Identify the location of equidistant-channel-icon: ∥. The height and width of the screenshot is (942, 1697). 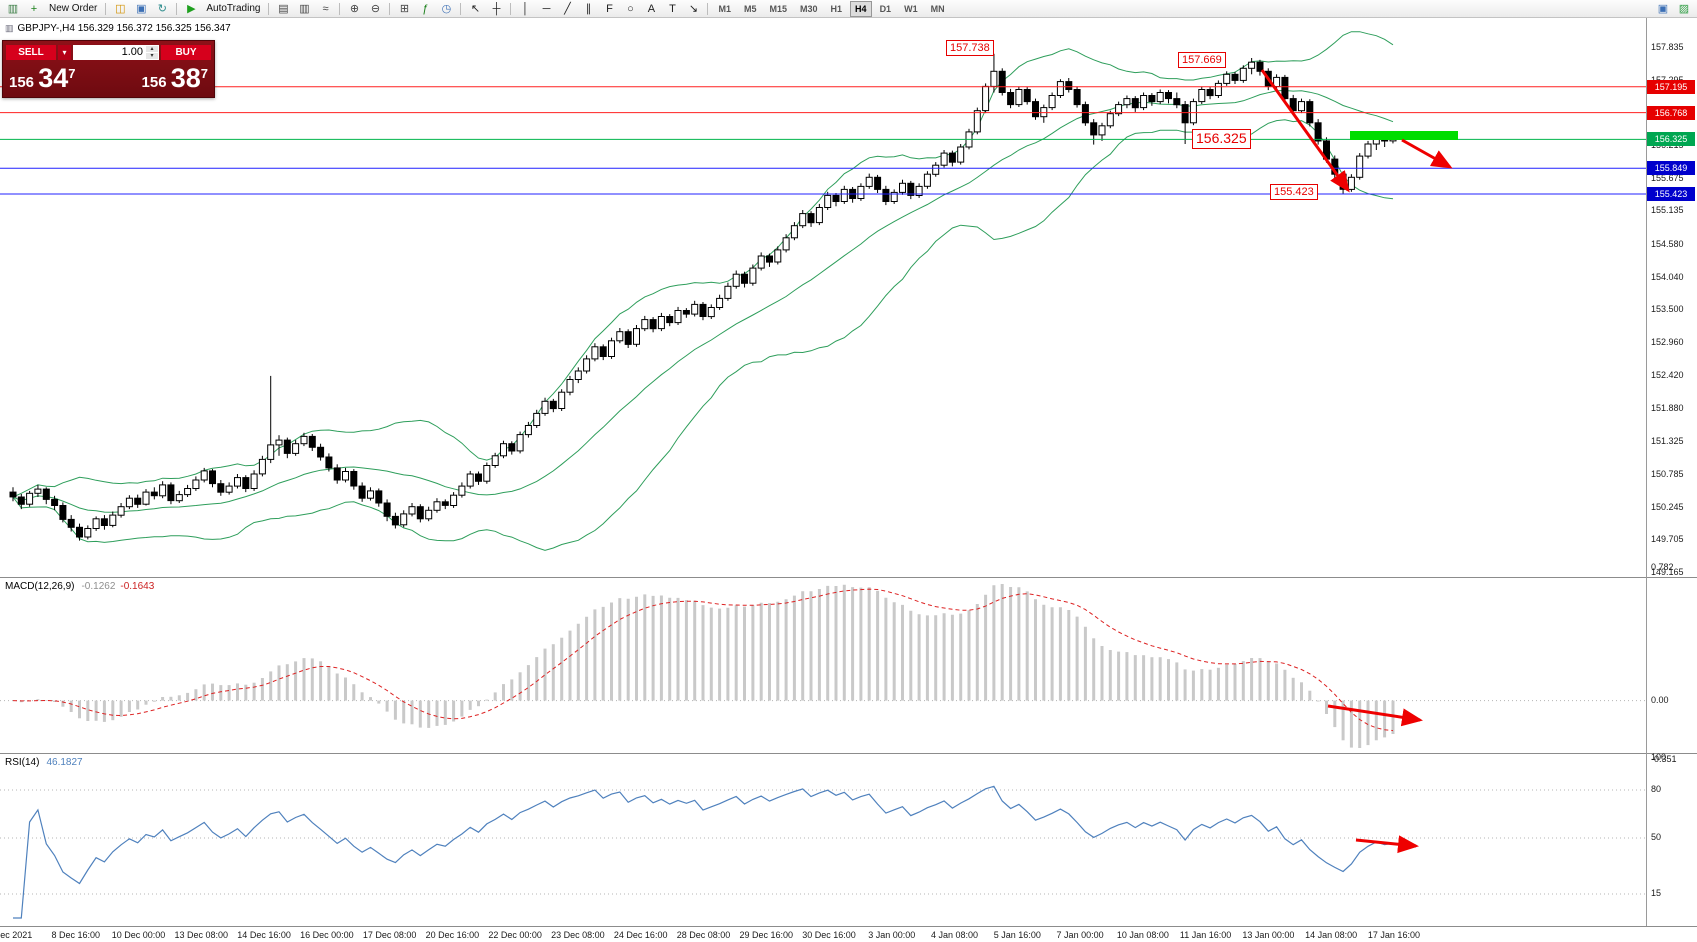
(588, 9).